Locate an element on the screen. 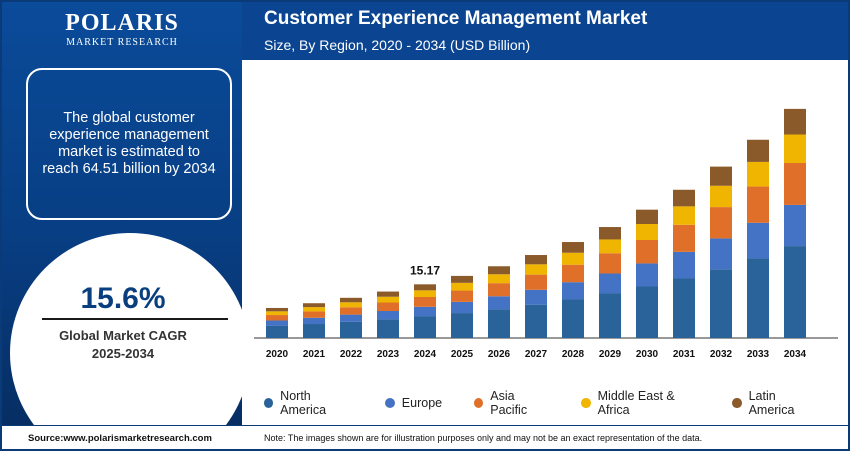 The width and height of the screenshot is (850, 451). x-tick-label: 2029 is located at coordinates (610, 354).